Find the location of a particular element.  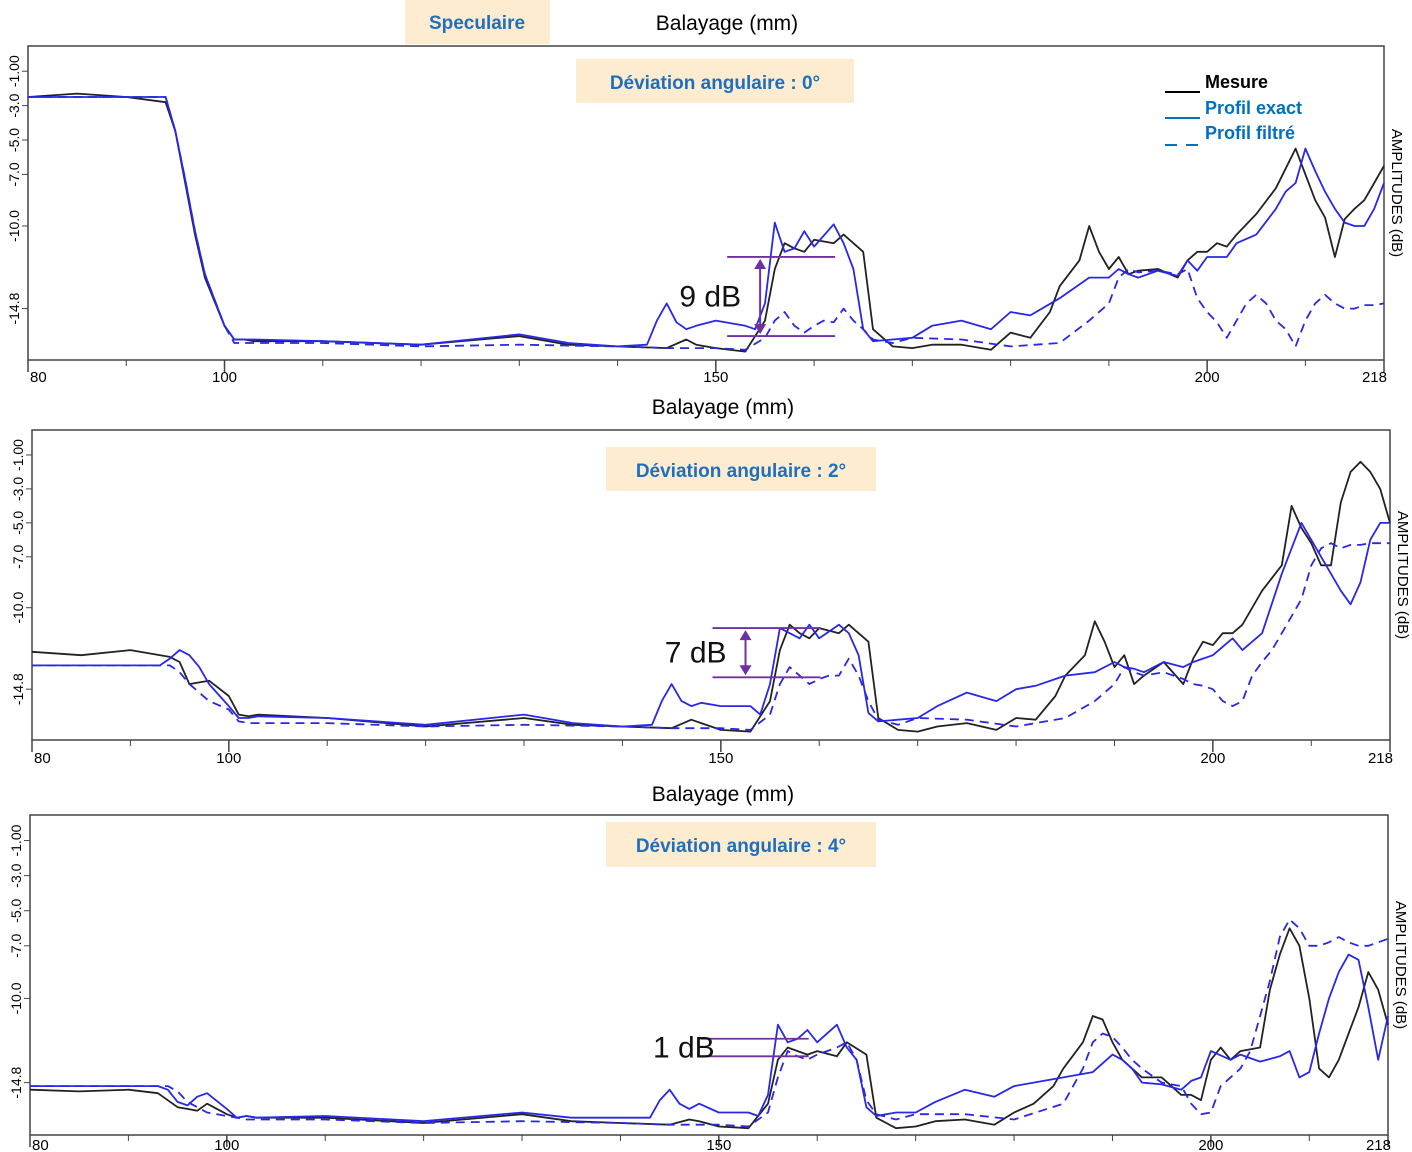

annotation-db-label: 7 dB is located at coordinates (696, 653).